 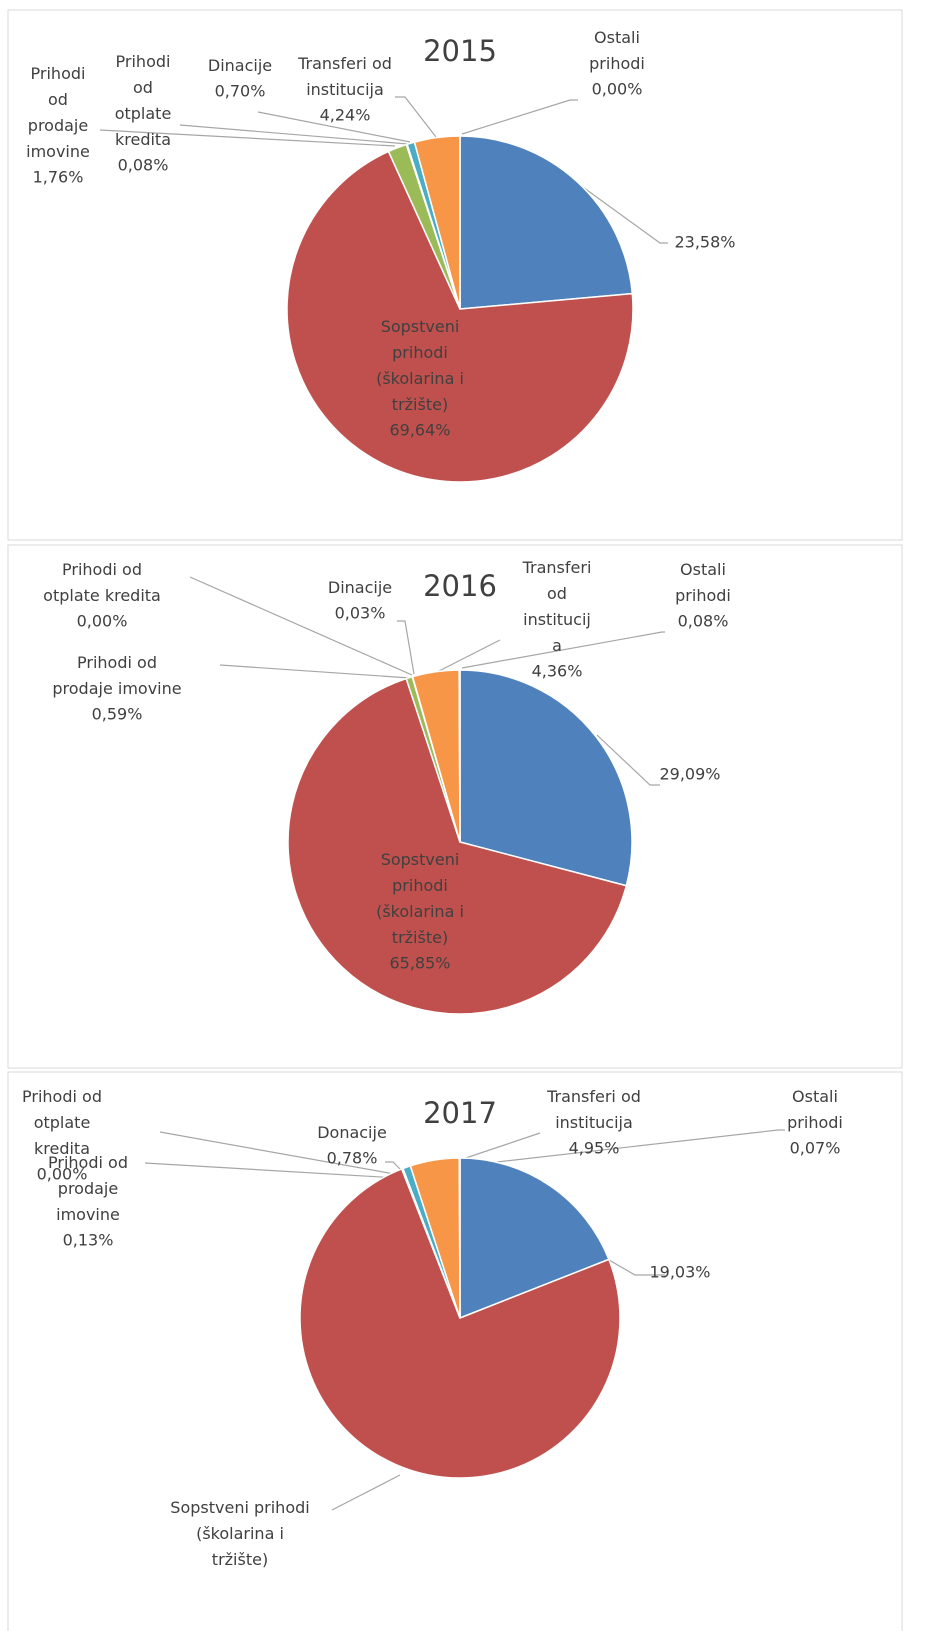 I want to click on value-label: 19,03%, so click(x=679, y=1272).